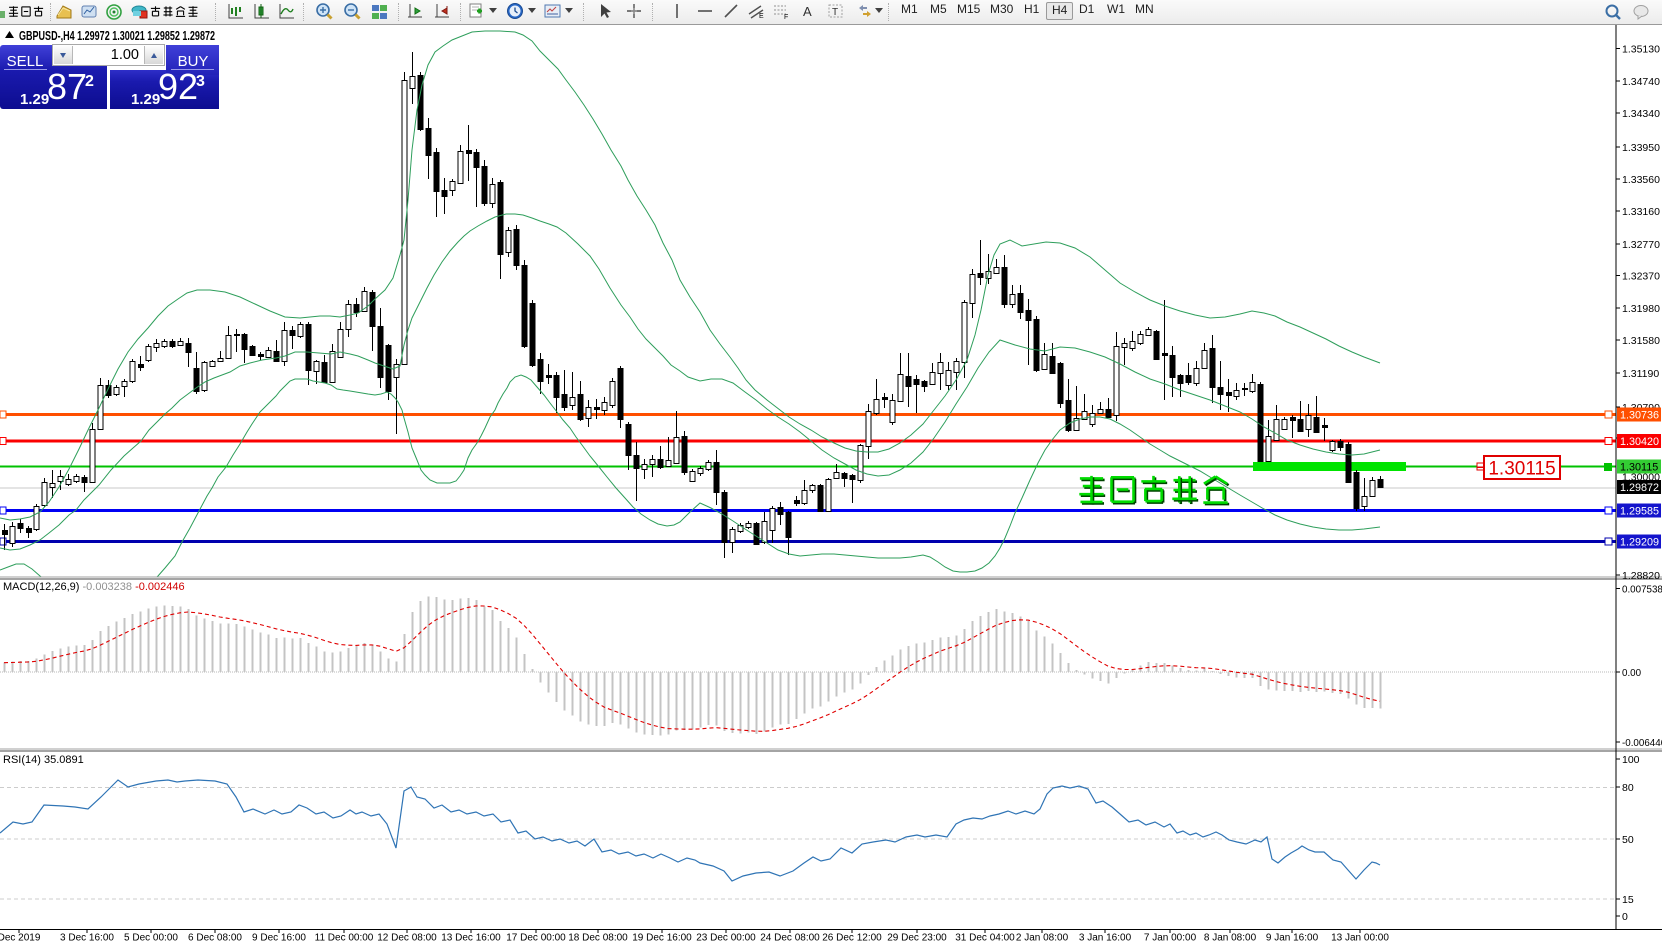 Image resolution: width=1662 pixels, height=943 pixels. What do you see at coordinates (786, 17) in the screenshot?
I see `svg-text: F` at bounding box center [786, 17].